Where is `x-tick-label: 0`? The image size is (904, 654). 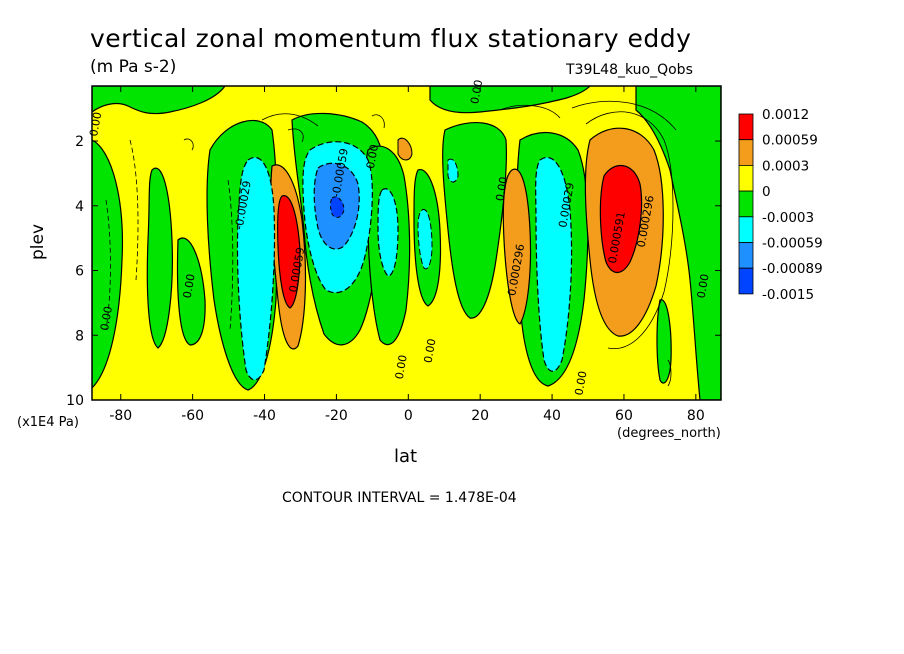
x-tick-label: 0 is located at coordinates (408, 416).